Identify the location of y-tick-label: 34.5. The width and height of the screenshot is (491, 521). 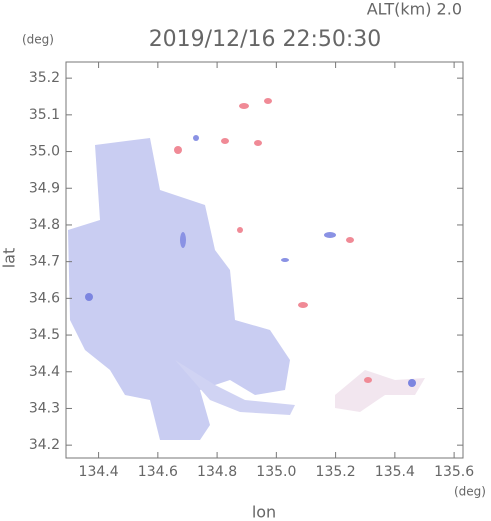
(44, 335).